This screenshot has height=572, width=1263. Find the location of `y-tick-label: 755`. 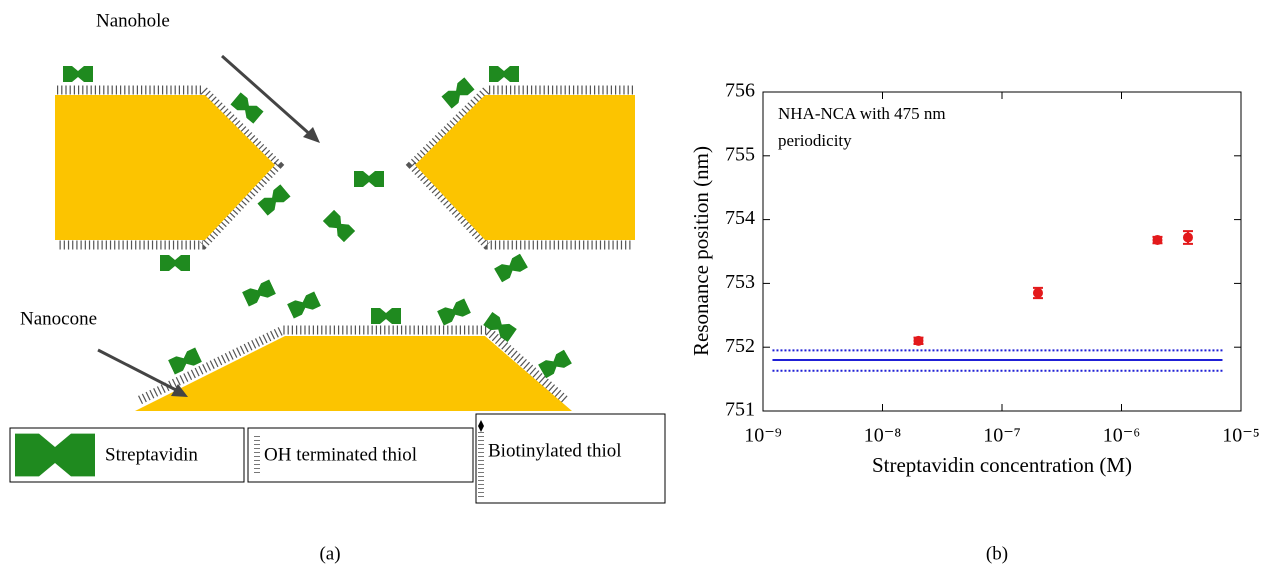

y-tick-label: 755 is located at coordinates (740, 154).